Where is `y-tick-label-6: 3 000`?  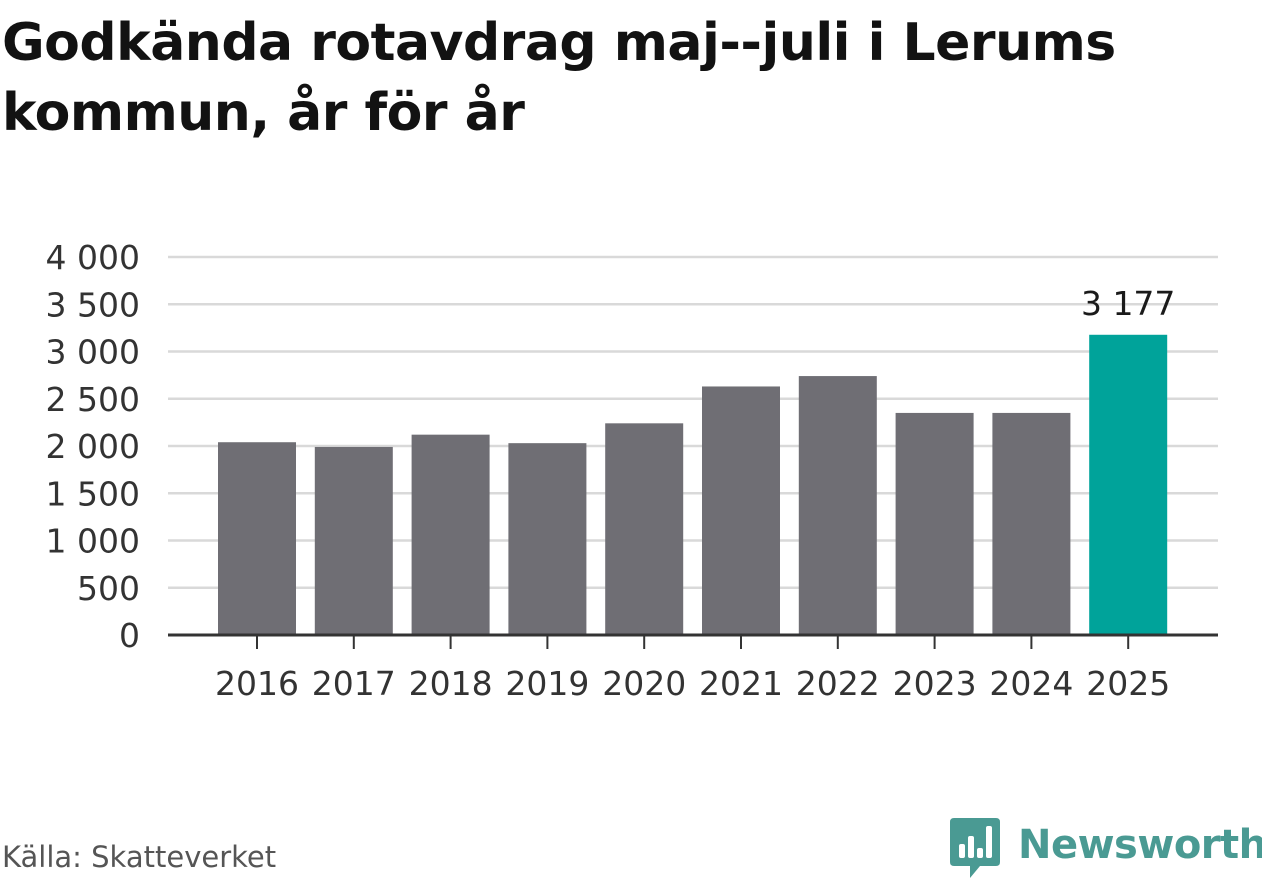
y-tick-label-6: 3 000 is located at coordinates (93, 352).